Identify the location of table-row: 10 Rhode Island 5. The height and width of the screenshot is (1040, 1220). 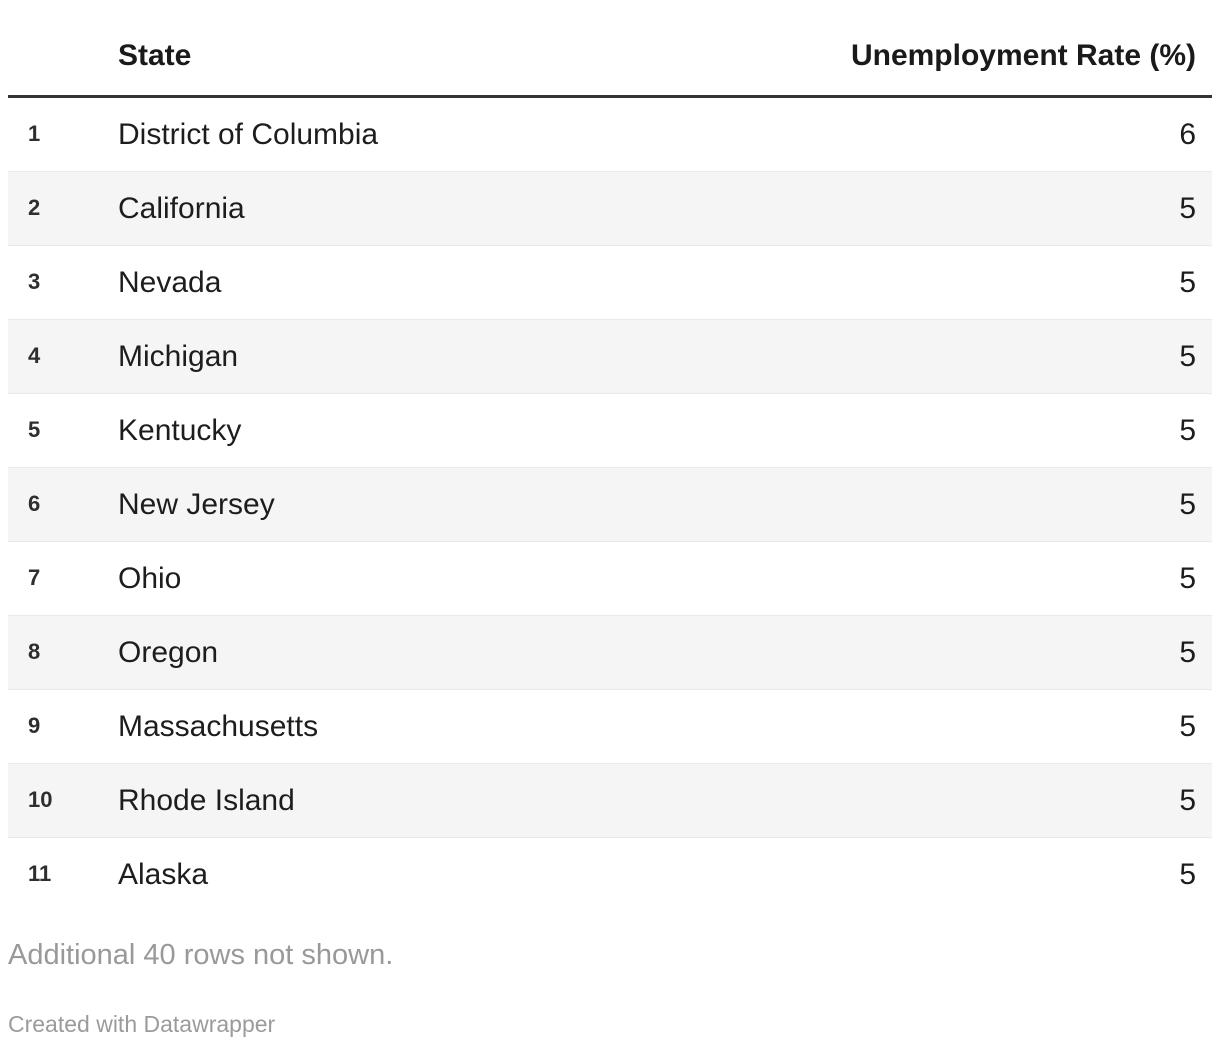
(610, 800).